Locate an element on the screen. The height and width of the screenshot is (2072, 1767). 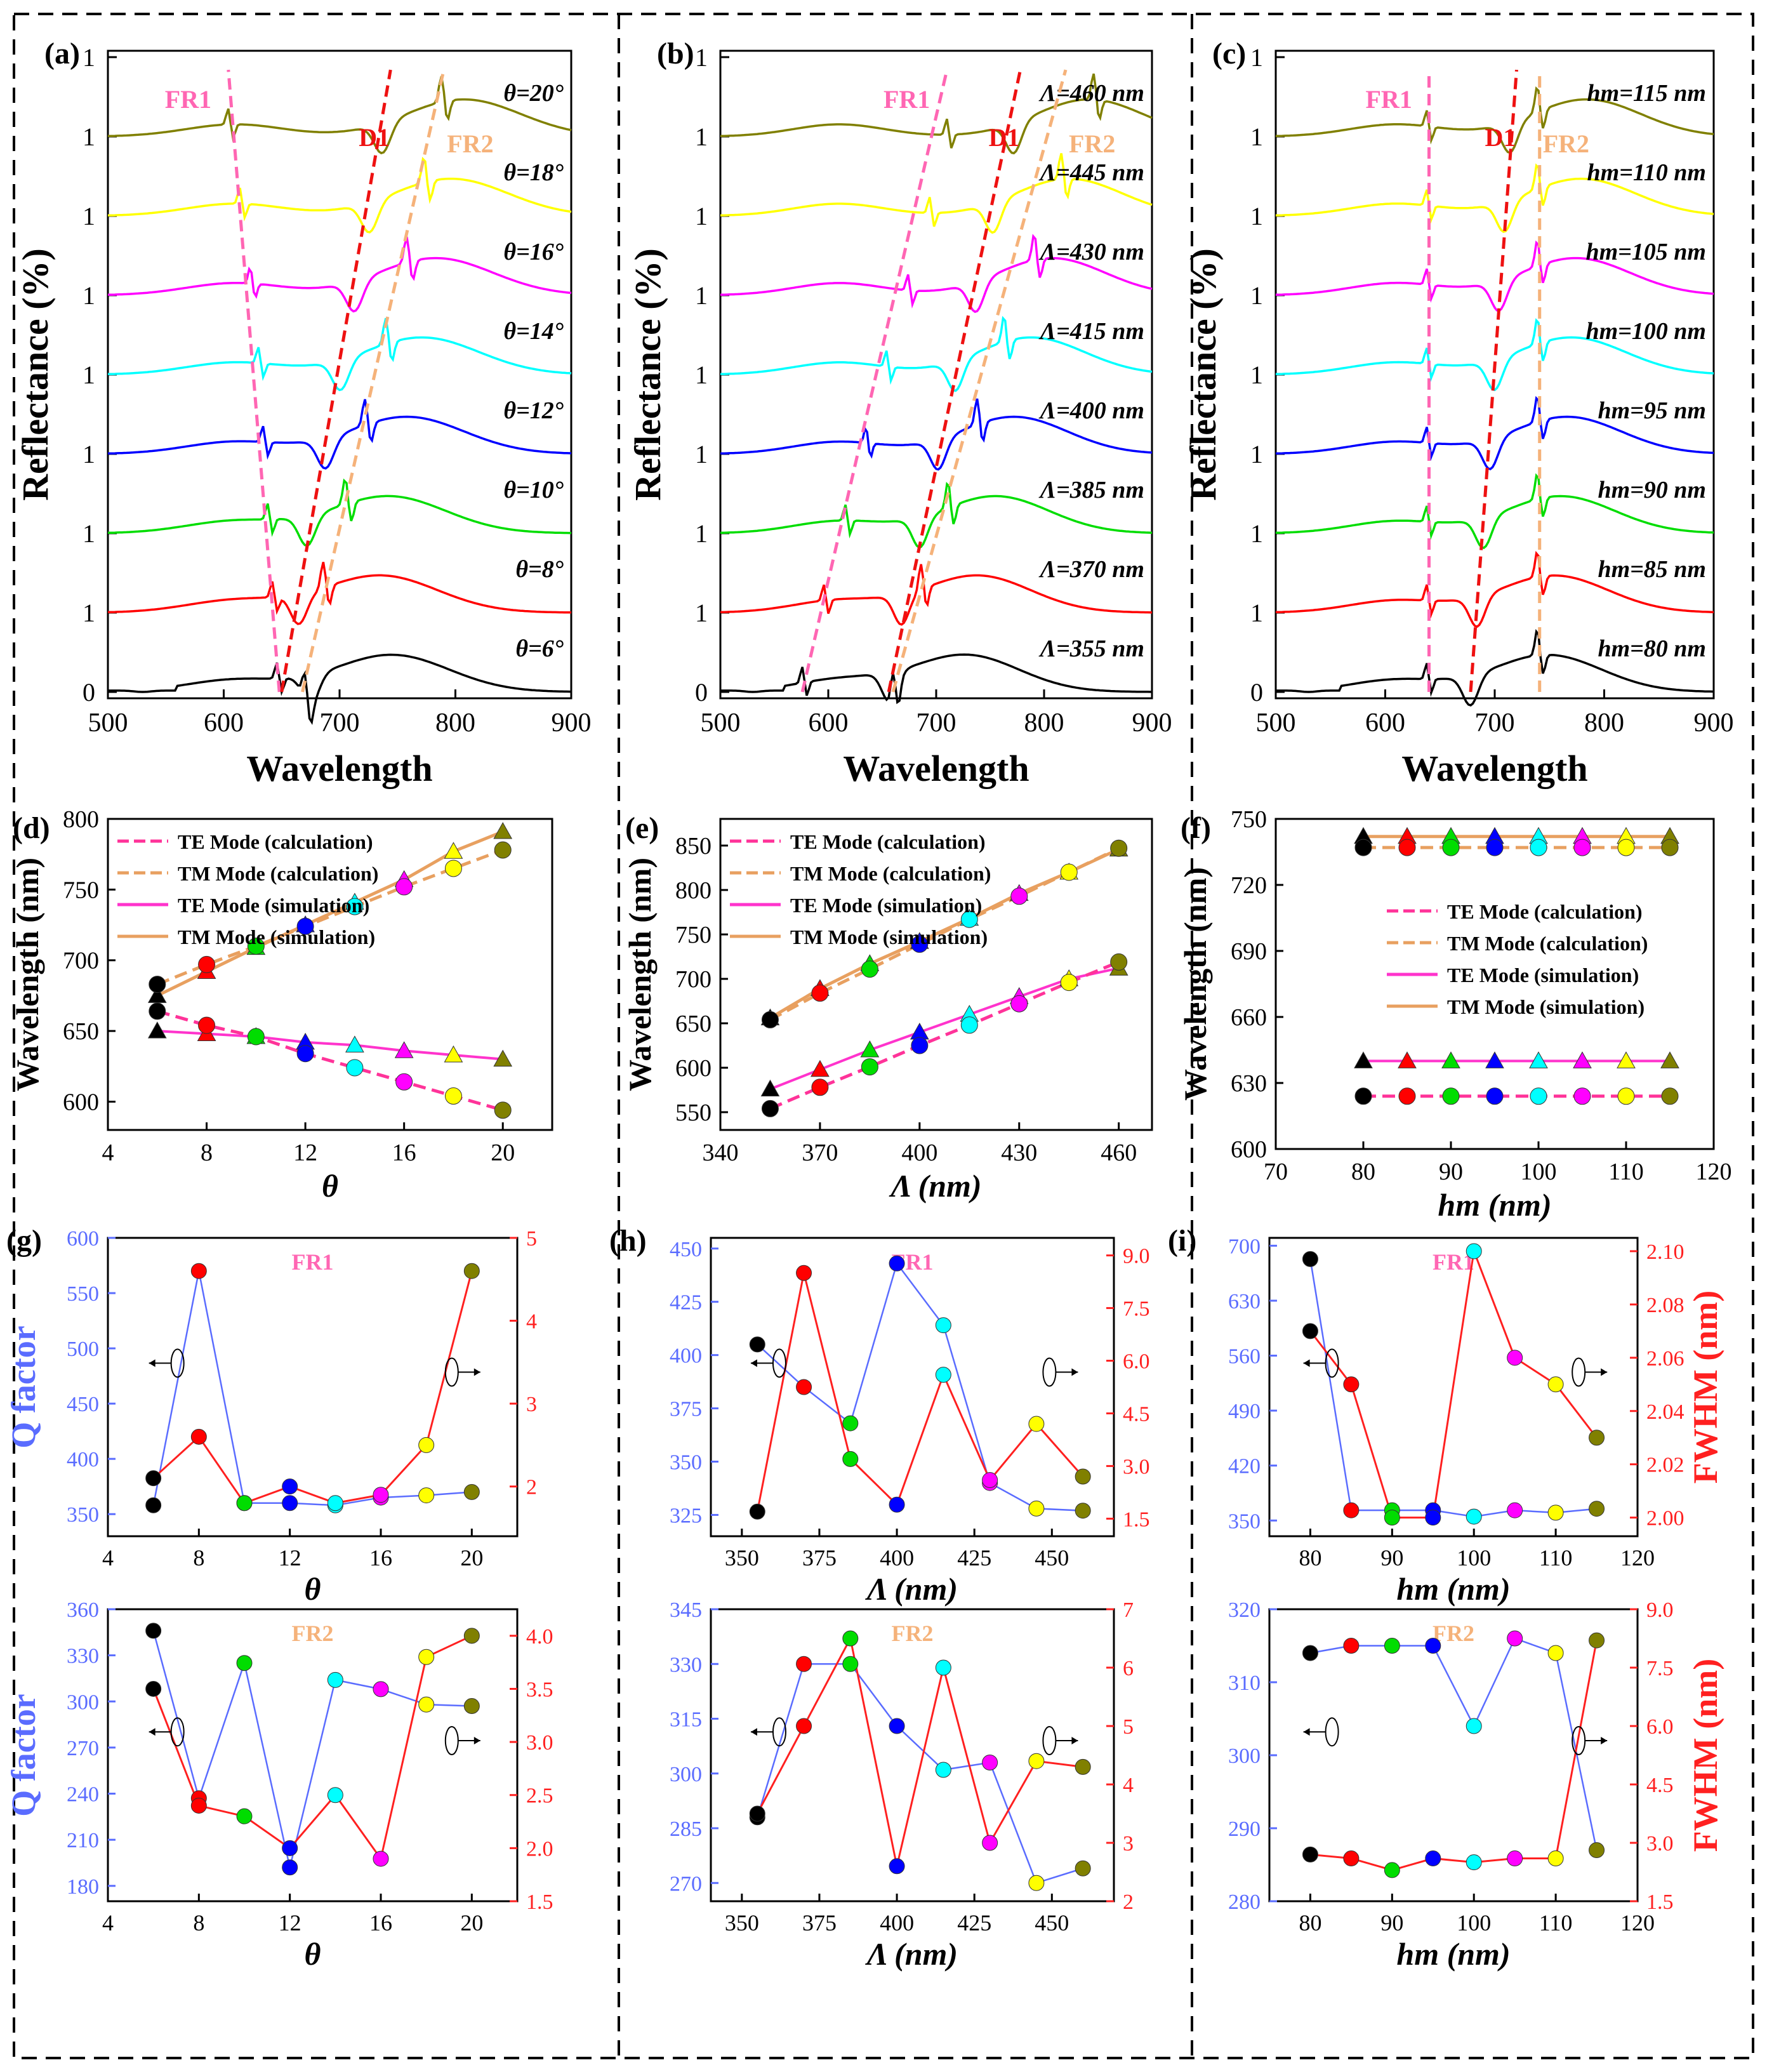
series-label: Λ=460 nm is located at coordinates (1091, 93).